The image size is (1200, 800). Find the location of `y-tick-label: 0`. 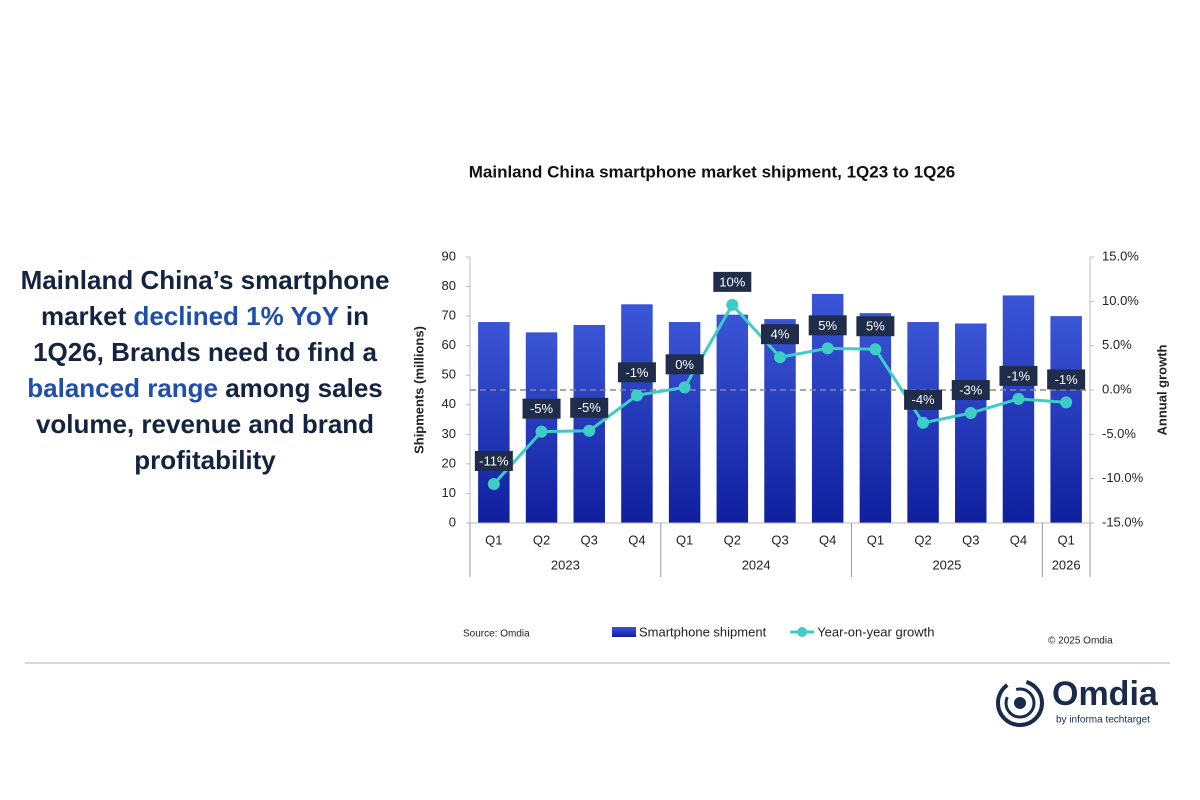

y-tick-label: 0 is located at coordinates (452, 521).